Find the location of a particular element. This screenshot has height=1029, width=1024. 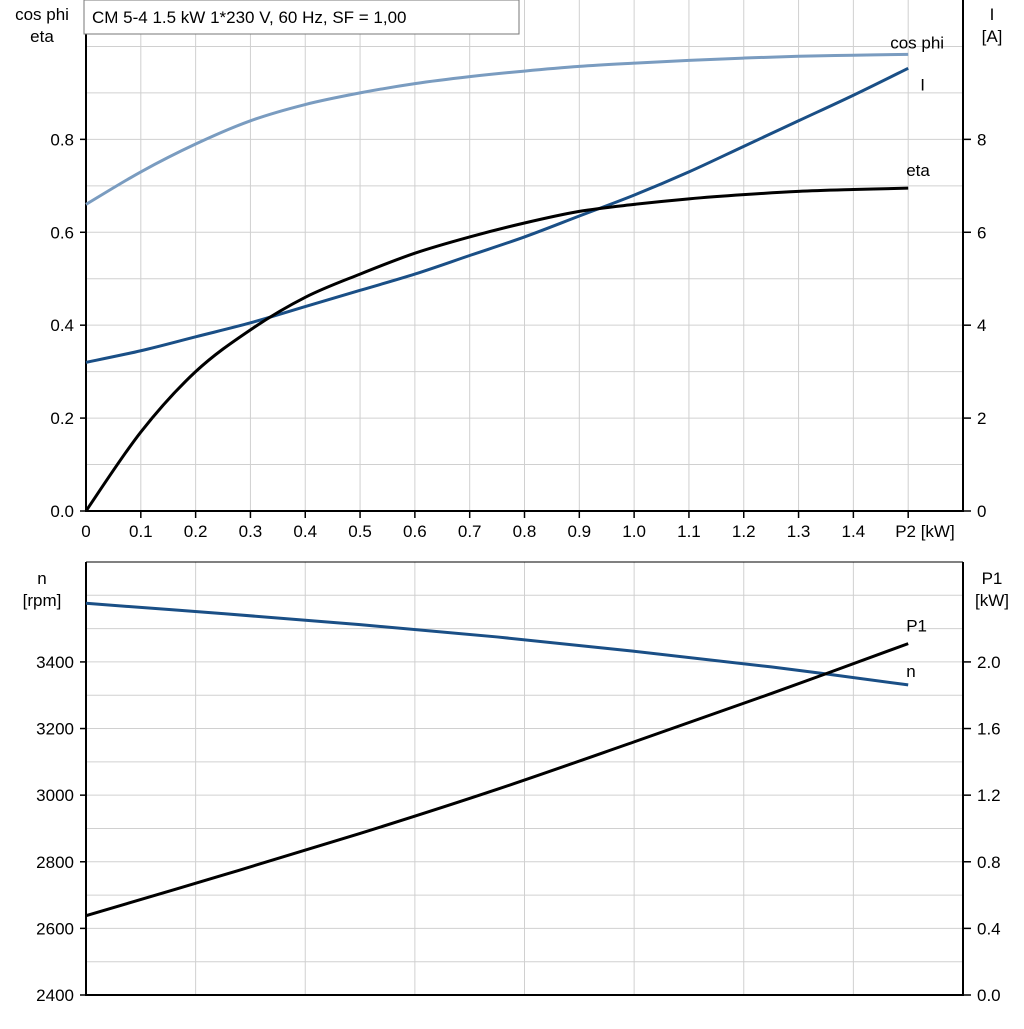

y-axis-label-right: [A] is located at coordinates (992, 36).